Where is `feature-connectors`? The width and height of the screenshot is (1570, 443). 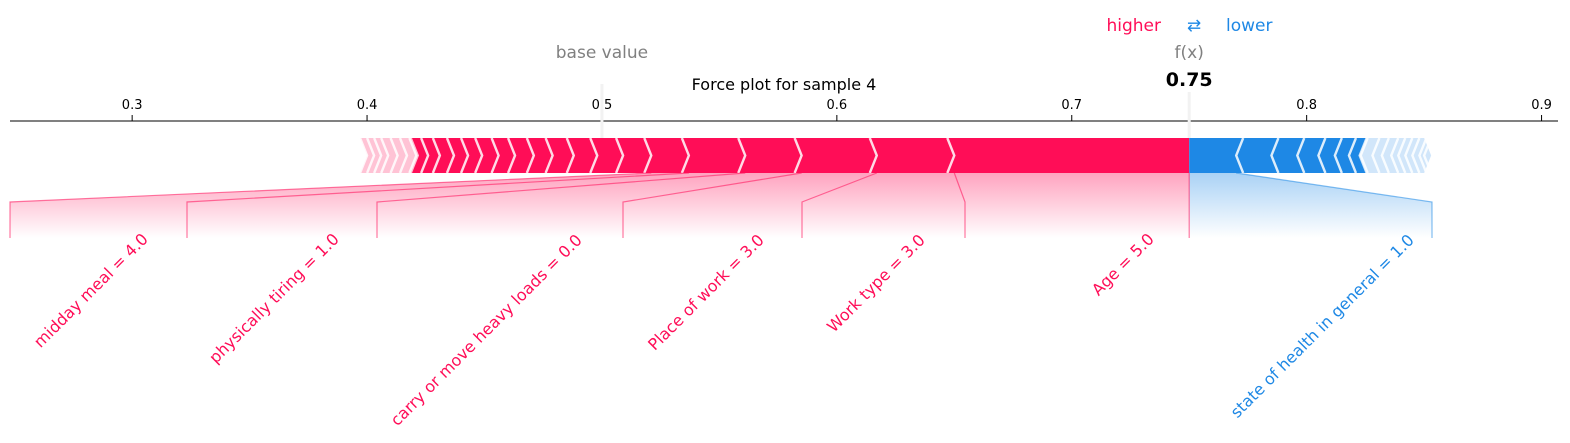 feature-connectors is located at coordinates (721, 205).